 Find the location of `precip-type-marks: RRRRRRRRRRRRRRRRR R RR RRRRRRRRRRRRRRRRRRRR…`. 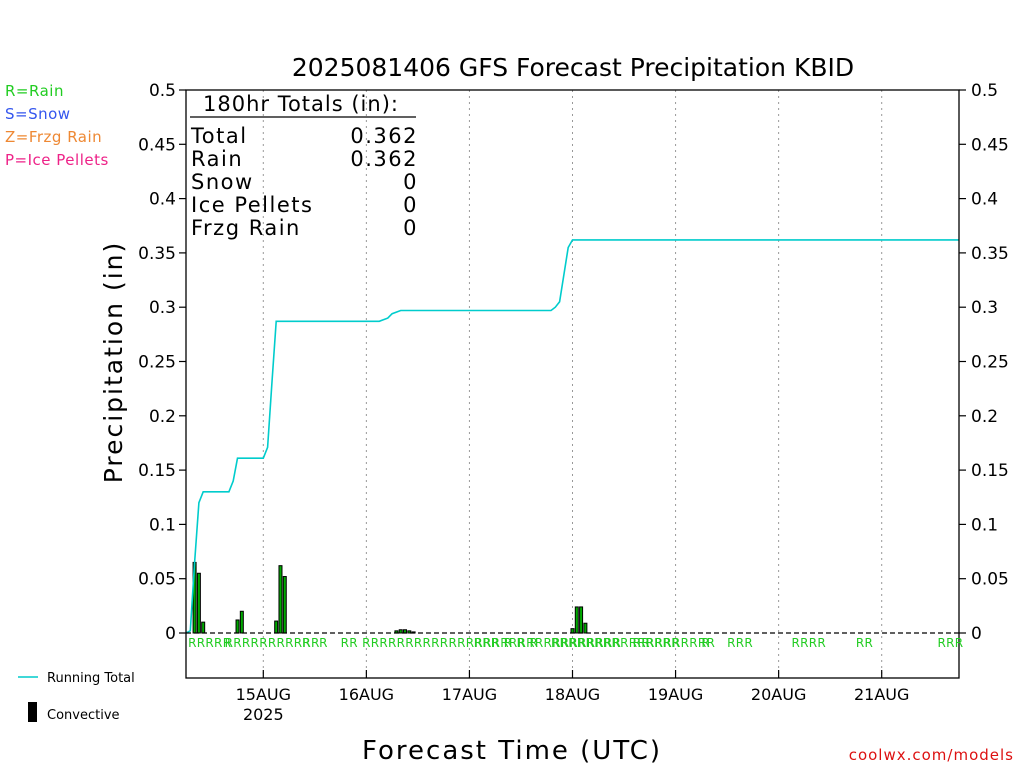

precip-type-marks: RRRRRRRRRRRRRRRRR R RR RRRRRRRRRRRRRRRRRRRR… is located at coordinates (575, 643).